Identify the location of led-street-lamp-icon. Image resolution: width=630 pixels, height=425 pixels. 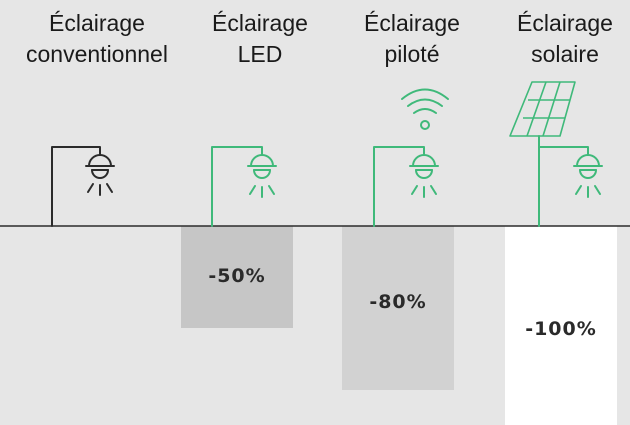
(244, 186).